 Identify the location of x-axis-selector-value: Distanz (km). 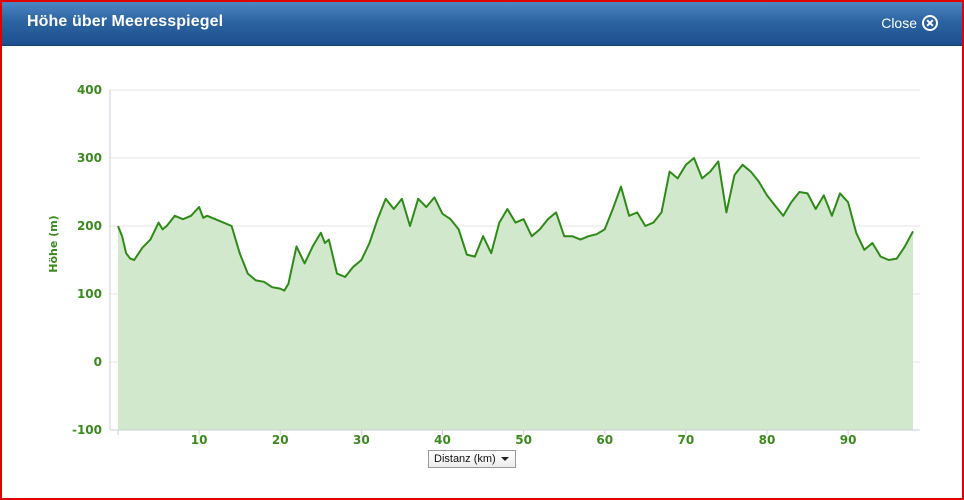
(465, 459).